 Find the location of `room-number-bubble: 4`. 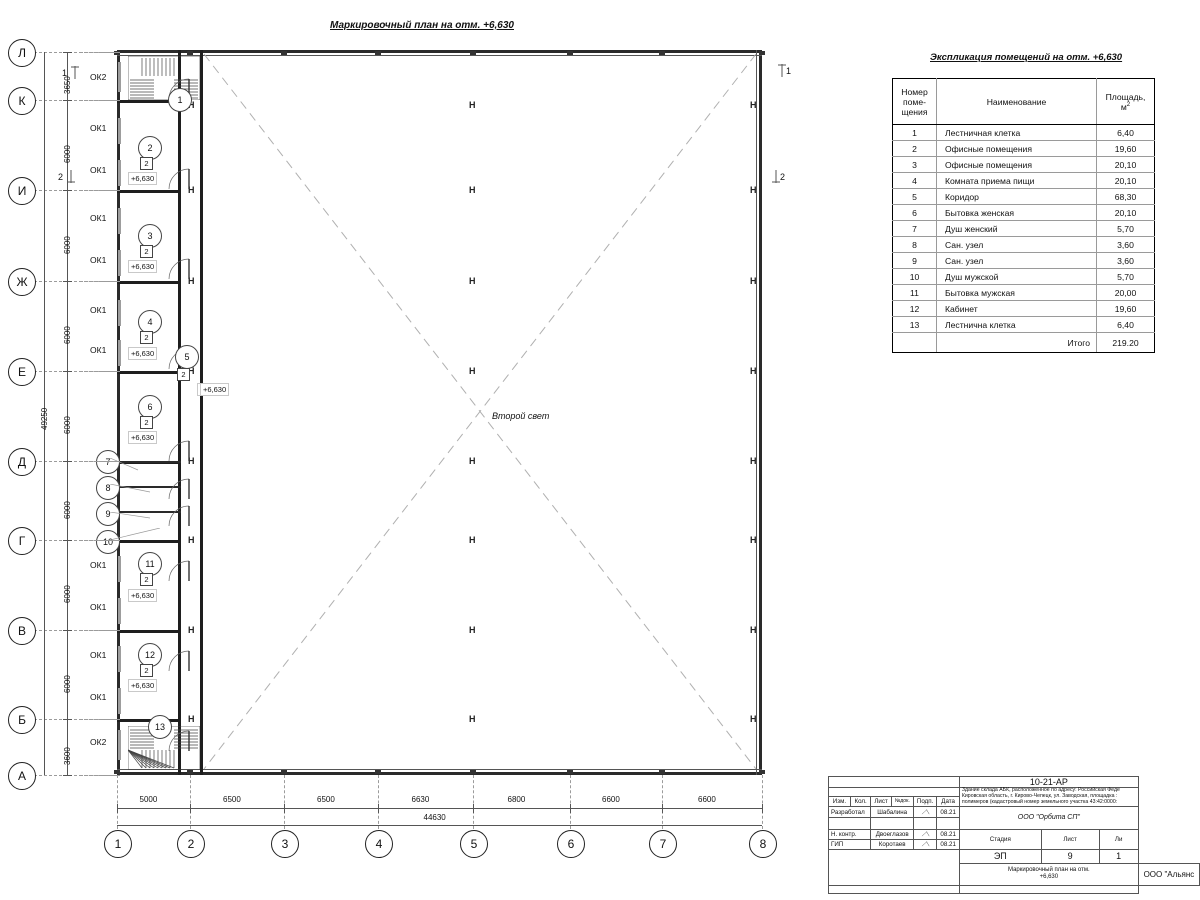

room-number-bubble: 4 is located at coordinates (150, 322).